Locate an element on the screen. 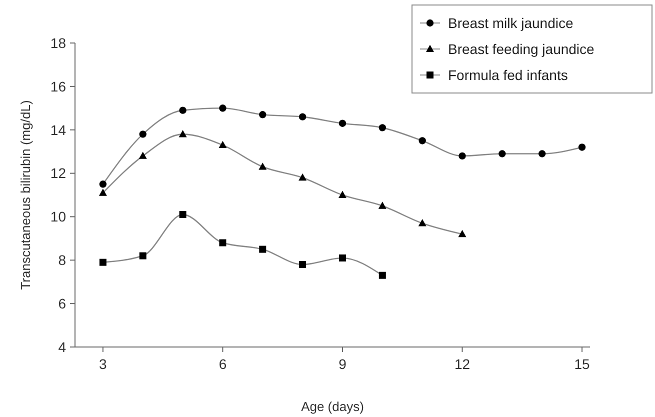  y-tick-label: 12 is located at coordinates (58, 173).